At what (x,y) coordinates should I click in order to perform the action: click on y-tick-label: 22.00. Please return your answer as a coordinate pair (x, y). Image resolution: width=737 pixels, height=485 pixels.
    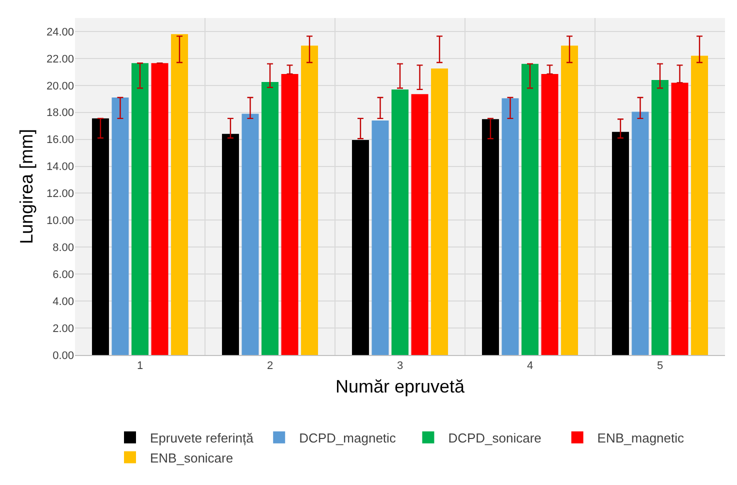
    Looking at the image, I should click on (60, 59).